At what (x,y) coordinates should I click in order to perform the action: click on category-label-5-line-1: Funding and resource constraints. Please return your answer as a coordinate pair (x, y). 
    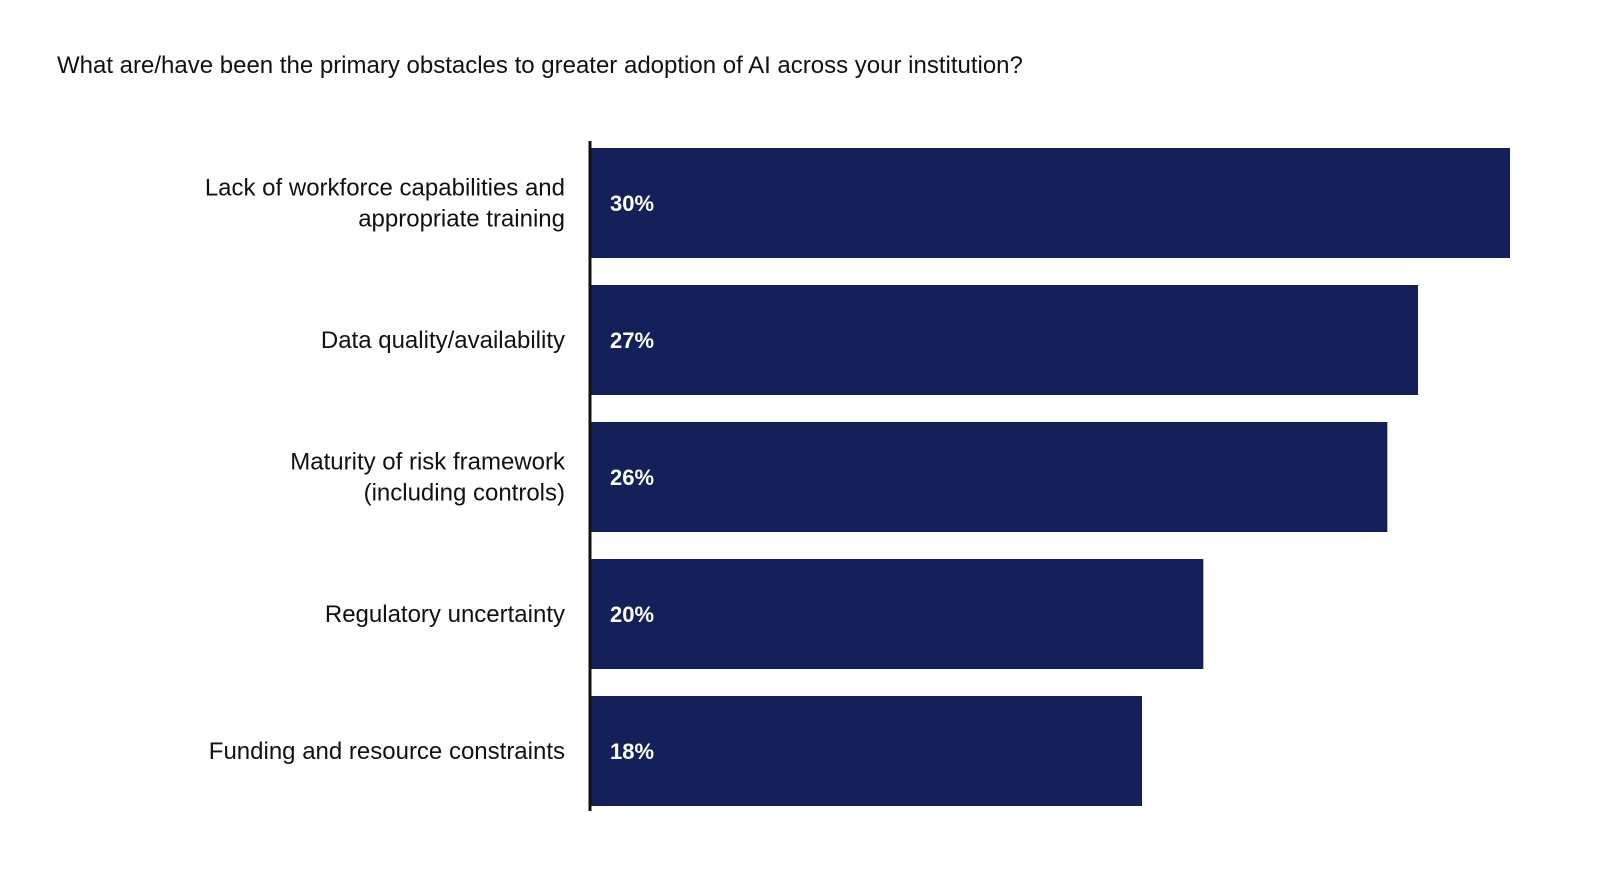
    Looking at the image, I should click on (387, 751).